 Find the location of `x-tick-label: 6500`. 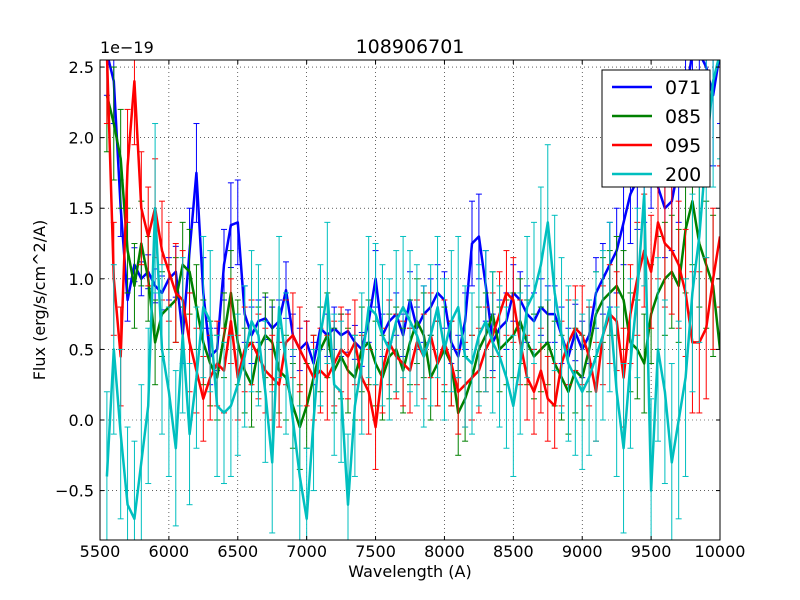

x-tick-label: 6500 is located at coordinates (237, 551).